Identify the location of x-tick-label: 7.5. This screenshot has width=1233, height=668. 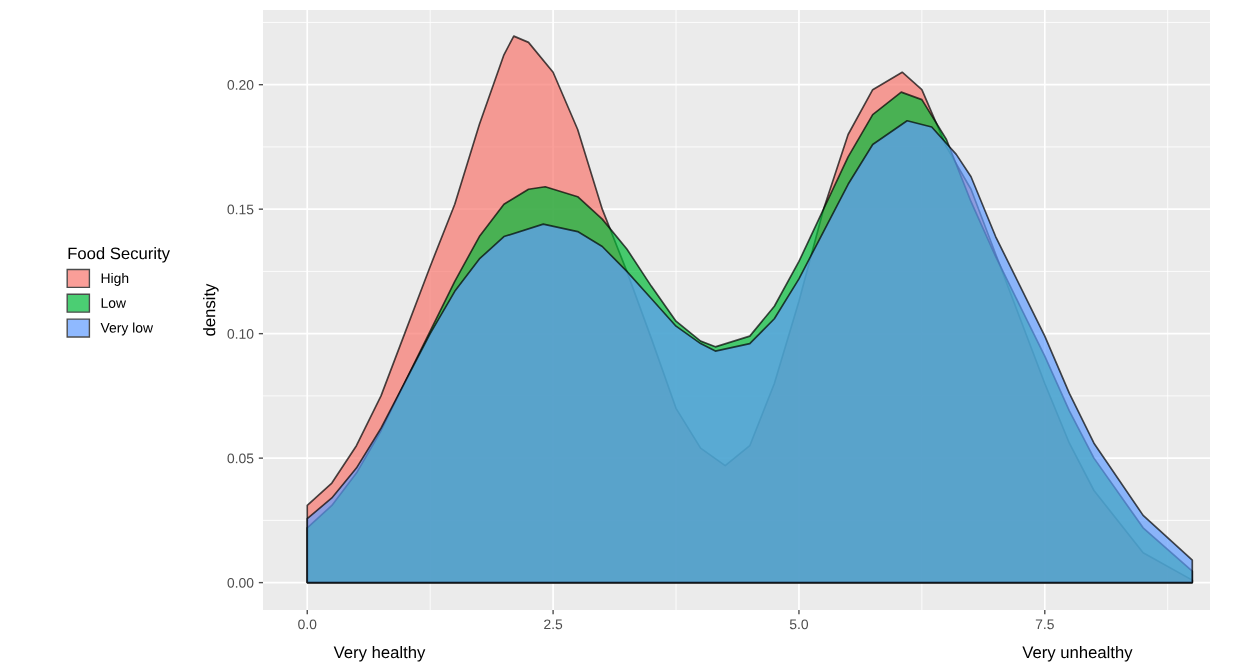
(1044, 624).